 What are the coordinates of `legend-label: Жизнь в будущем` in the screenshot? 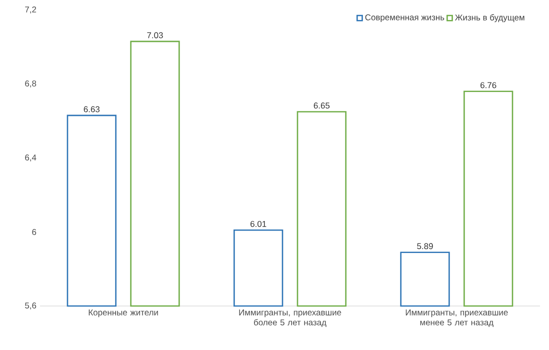 It's located at (489, 18).